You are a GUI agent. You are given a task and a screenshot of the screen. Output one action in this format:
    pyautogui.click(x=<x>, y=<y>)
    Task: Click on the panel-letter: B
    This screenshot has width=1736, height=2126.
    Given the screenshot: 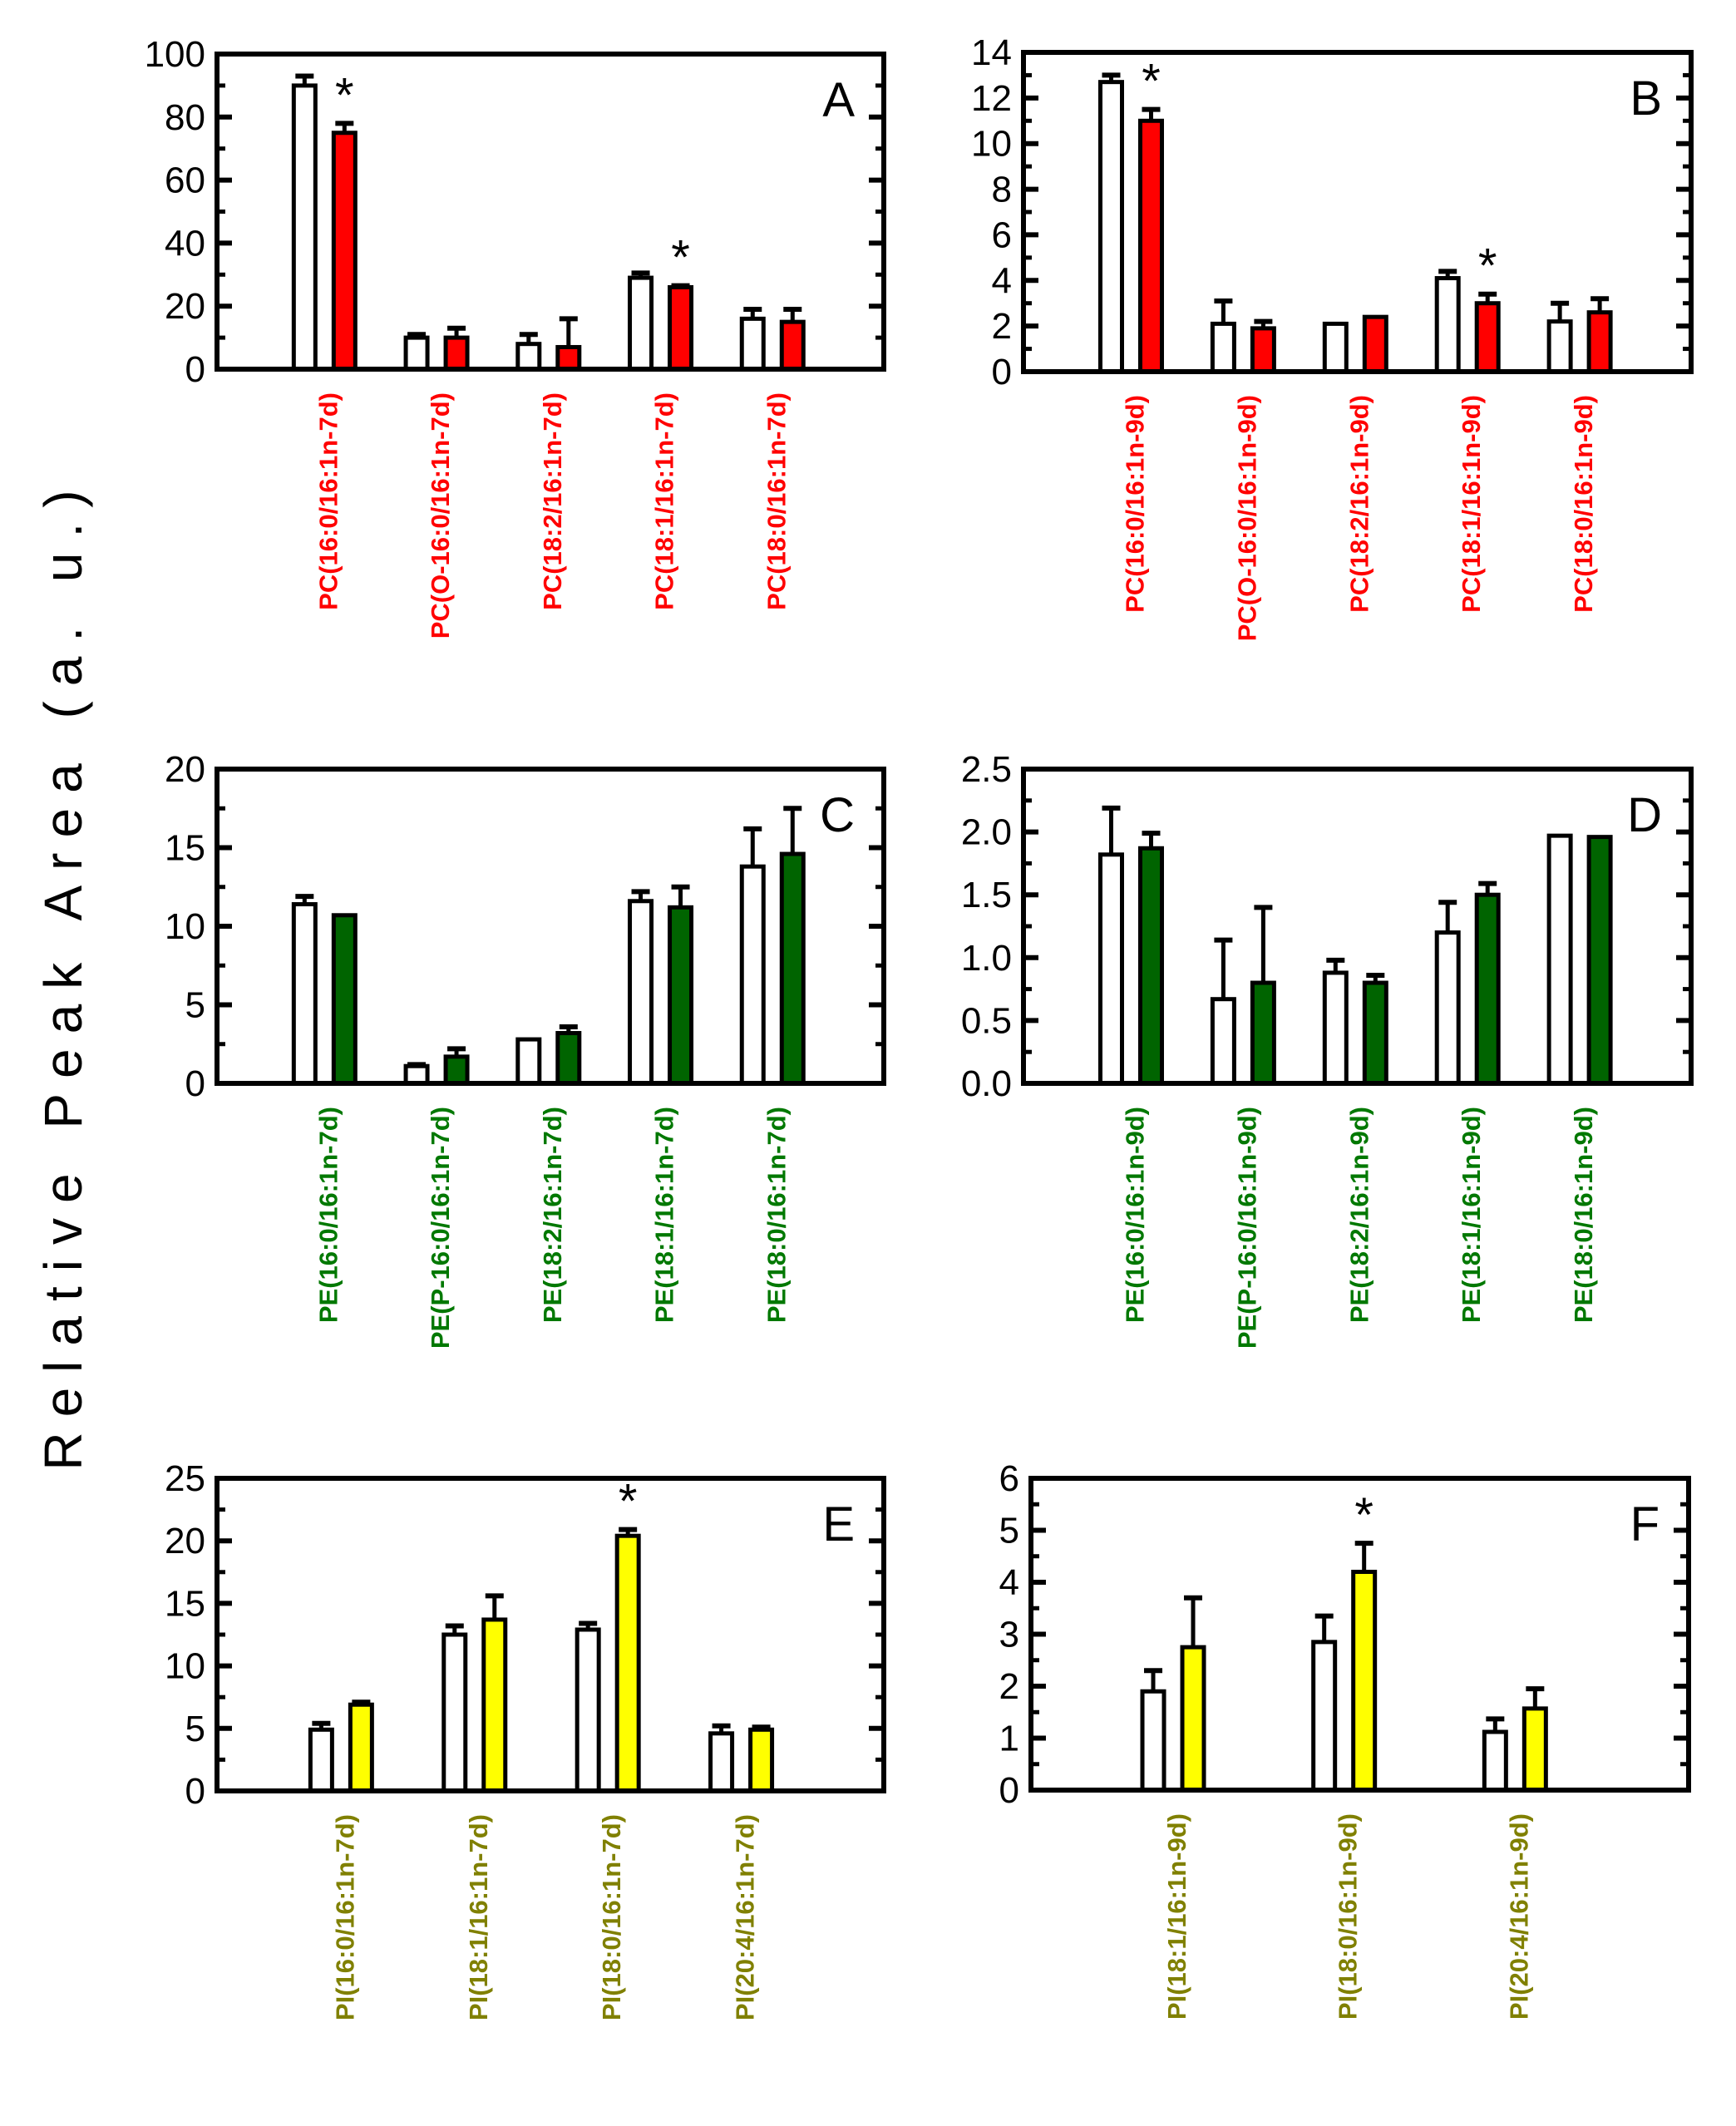 What is the action you would take?
    pyautogui.click(x=1646, y=99)
    